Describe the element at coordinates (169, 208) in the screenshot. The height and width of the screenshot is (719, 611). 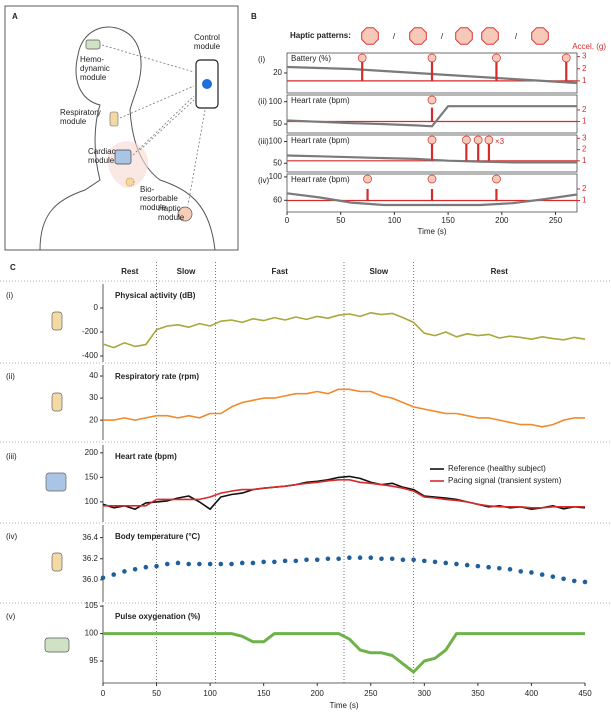
I see `module-label: Haptic` at that location.